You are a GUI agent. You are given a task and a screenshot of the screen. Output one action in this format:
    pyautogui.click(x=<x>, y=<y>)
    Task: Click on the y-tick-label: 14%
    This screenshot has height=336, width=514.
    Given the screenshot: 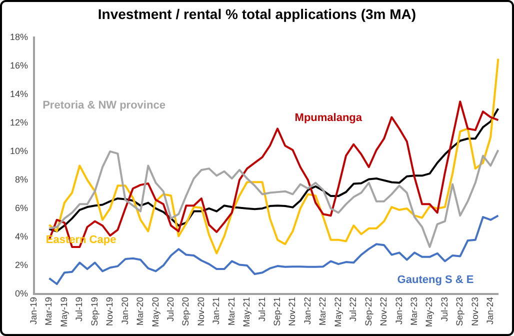 What is the action you would take?
    pyautogui.click(x=19, y=93)
    